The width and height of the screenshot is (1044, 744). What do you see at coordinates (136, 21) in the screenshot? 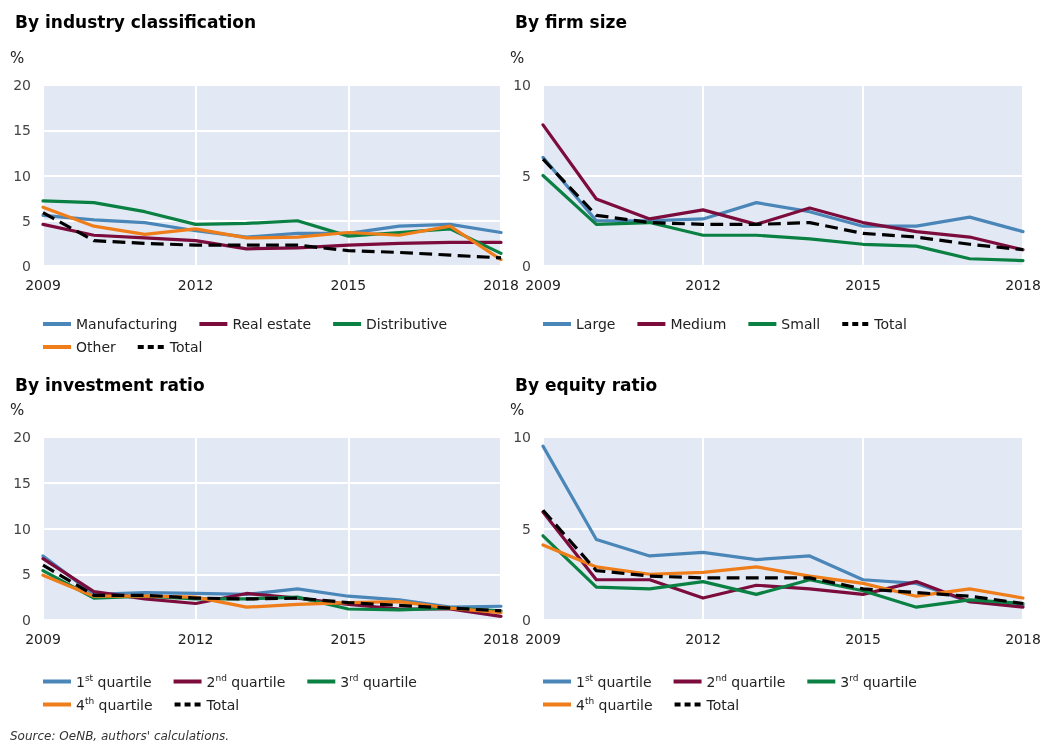
I see `chart-title: By industry classification` at bounding box center [136, 21].